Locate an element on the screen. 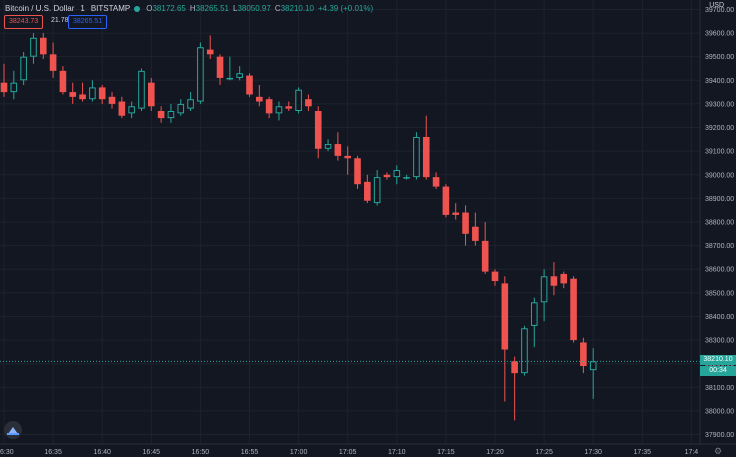 The width and height of the screenshot is (736, 457). high-value: 38265.51 is located at coordinates (212, 8).